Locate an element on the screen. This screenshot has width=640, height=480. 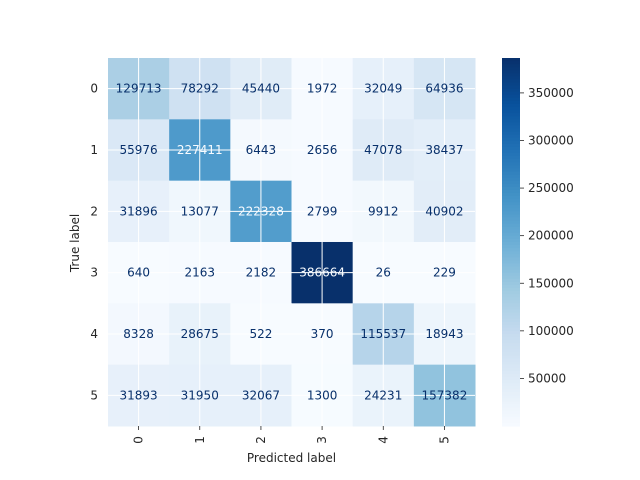
cell-value-label: 32067 is located at coordinates (261, 395).